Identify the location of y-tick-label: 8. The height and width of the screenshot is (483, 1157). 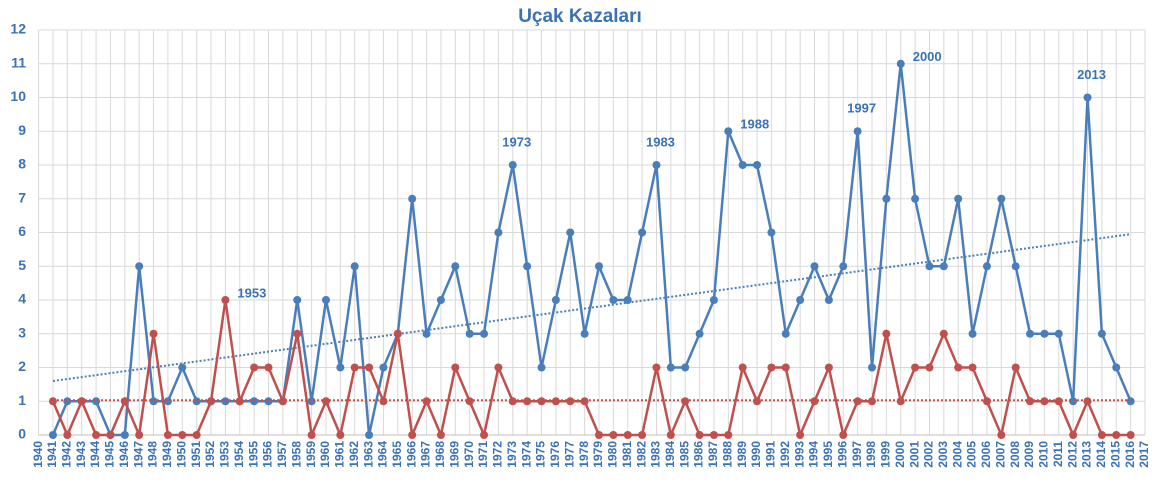
(22, 164).